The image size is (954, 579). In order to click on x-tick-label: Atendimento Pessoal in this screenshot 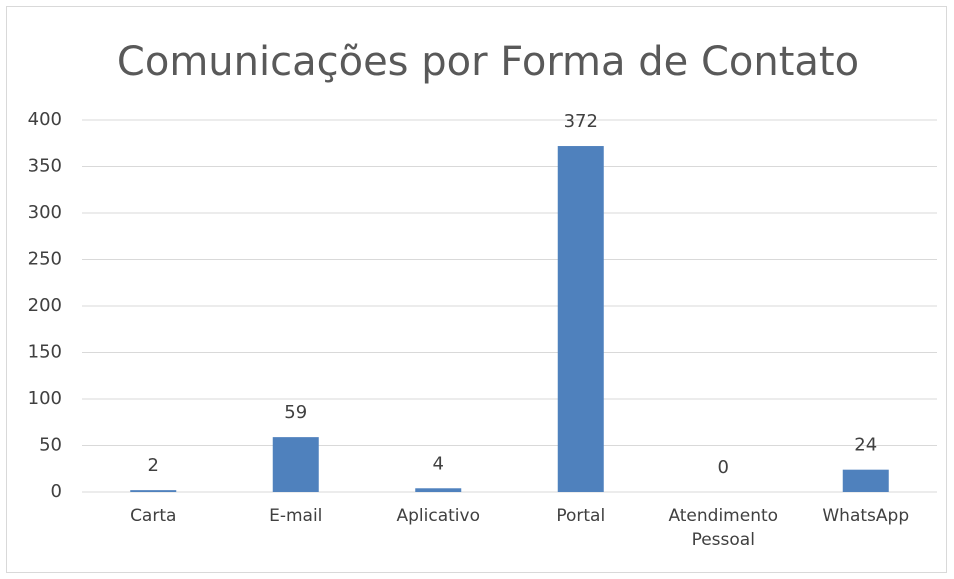, I will do `click(723, 528)`.